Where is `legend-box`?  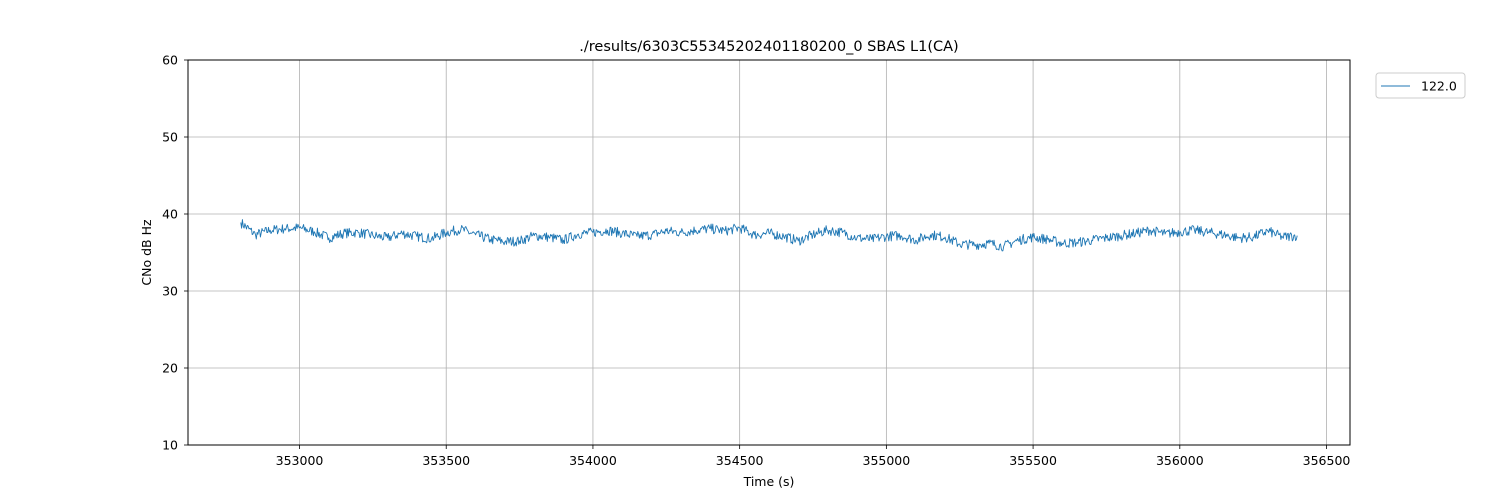 legend-box is located at coordinates (1420, 85).